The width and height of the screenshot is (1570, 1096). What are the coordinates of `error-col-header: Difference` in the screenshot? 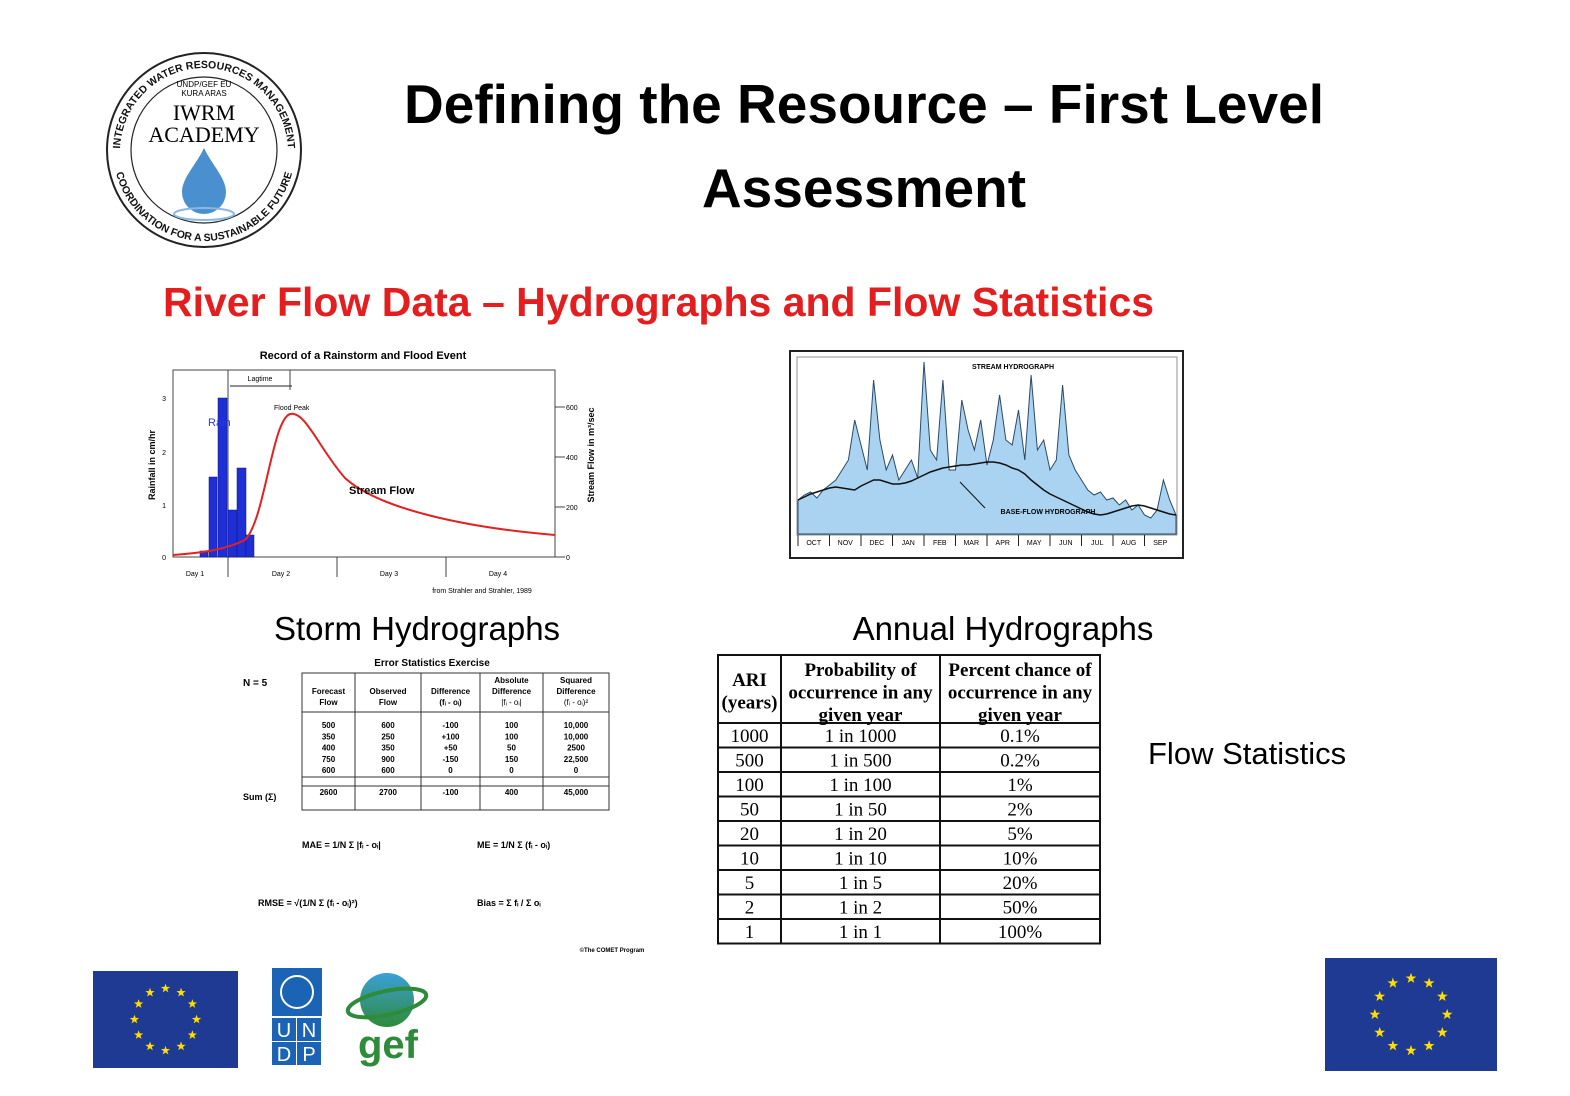 It's located at (576, 691).